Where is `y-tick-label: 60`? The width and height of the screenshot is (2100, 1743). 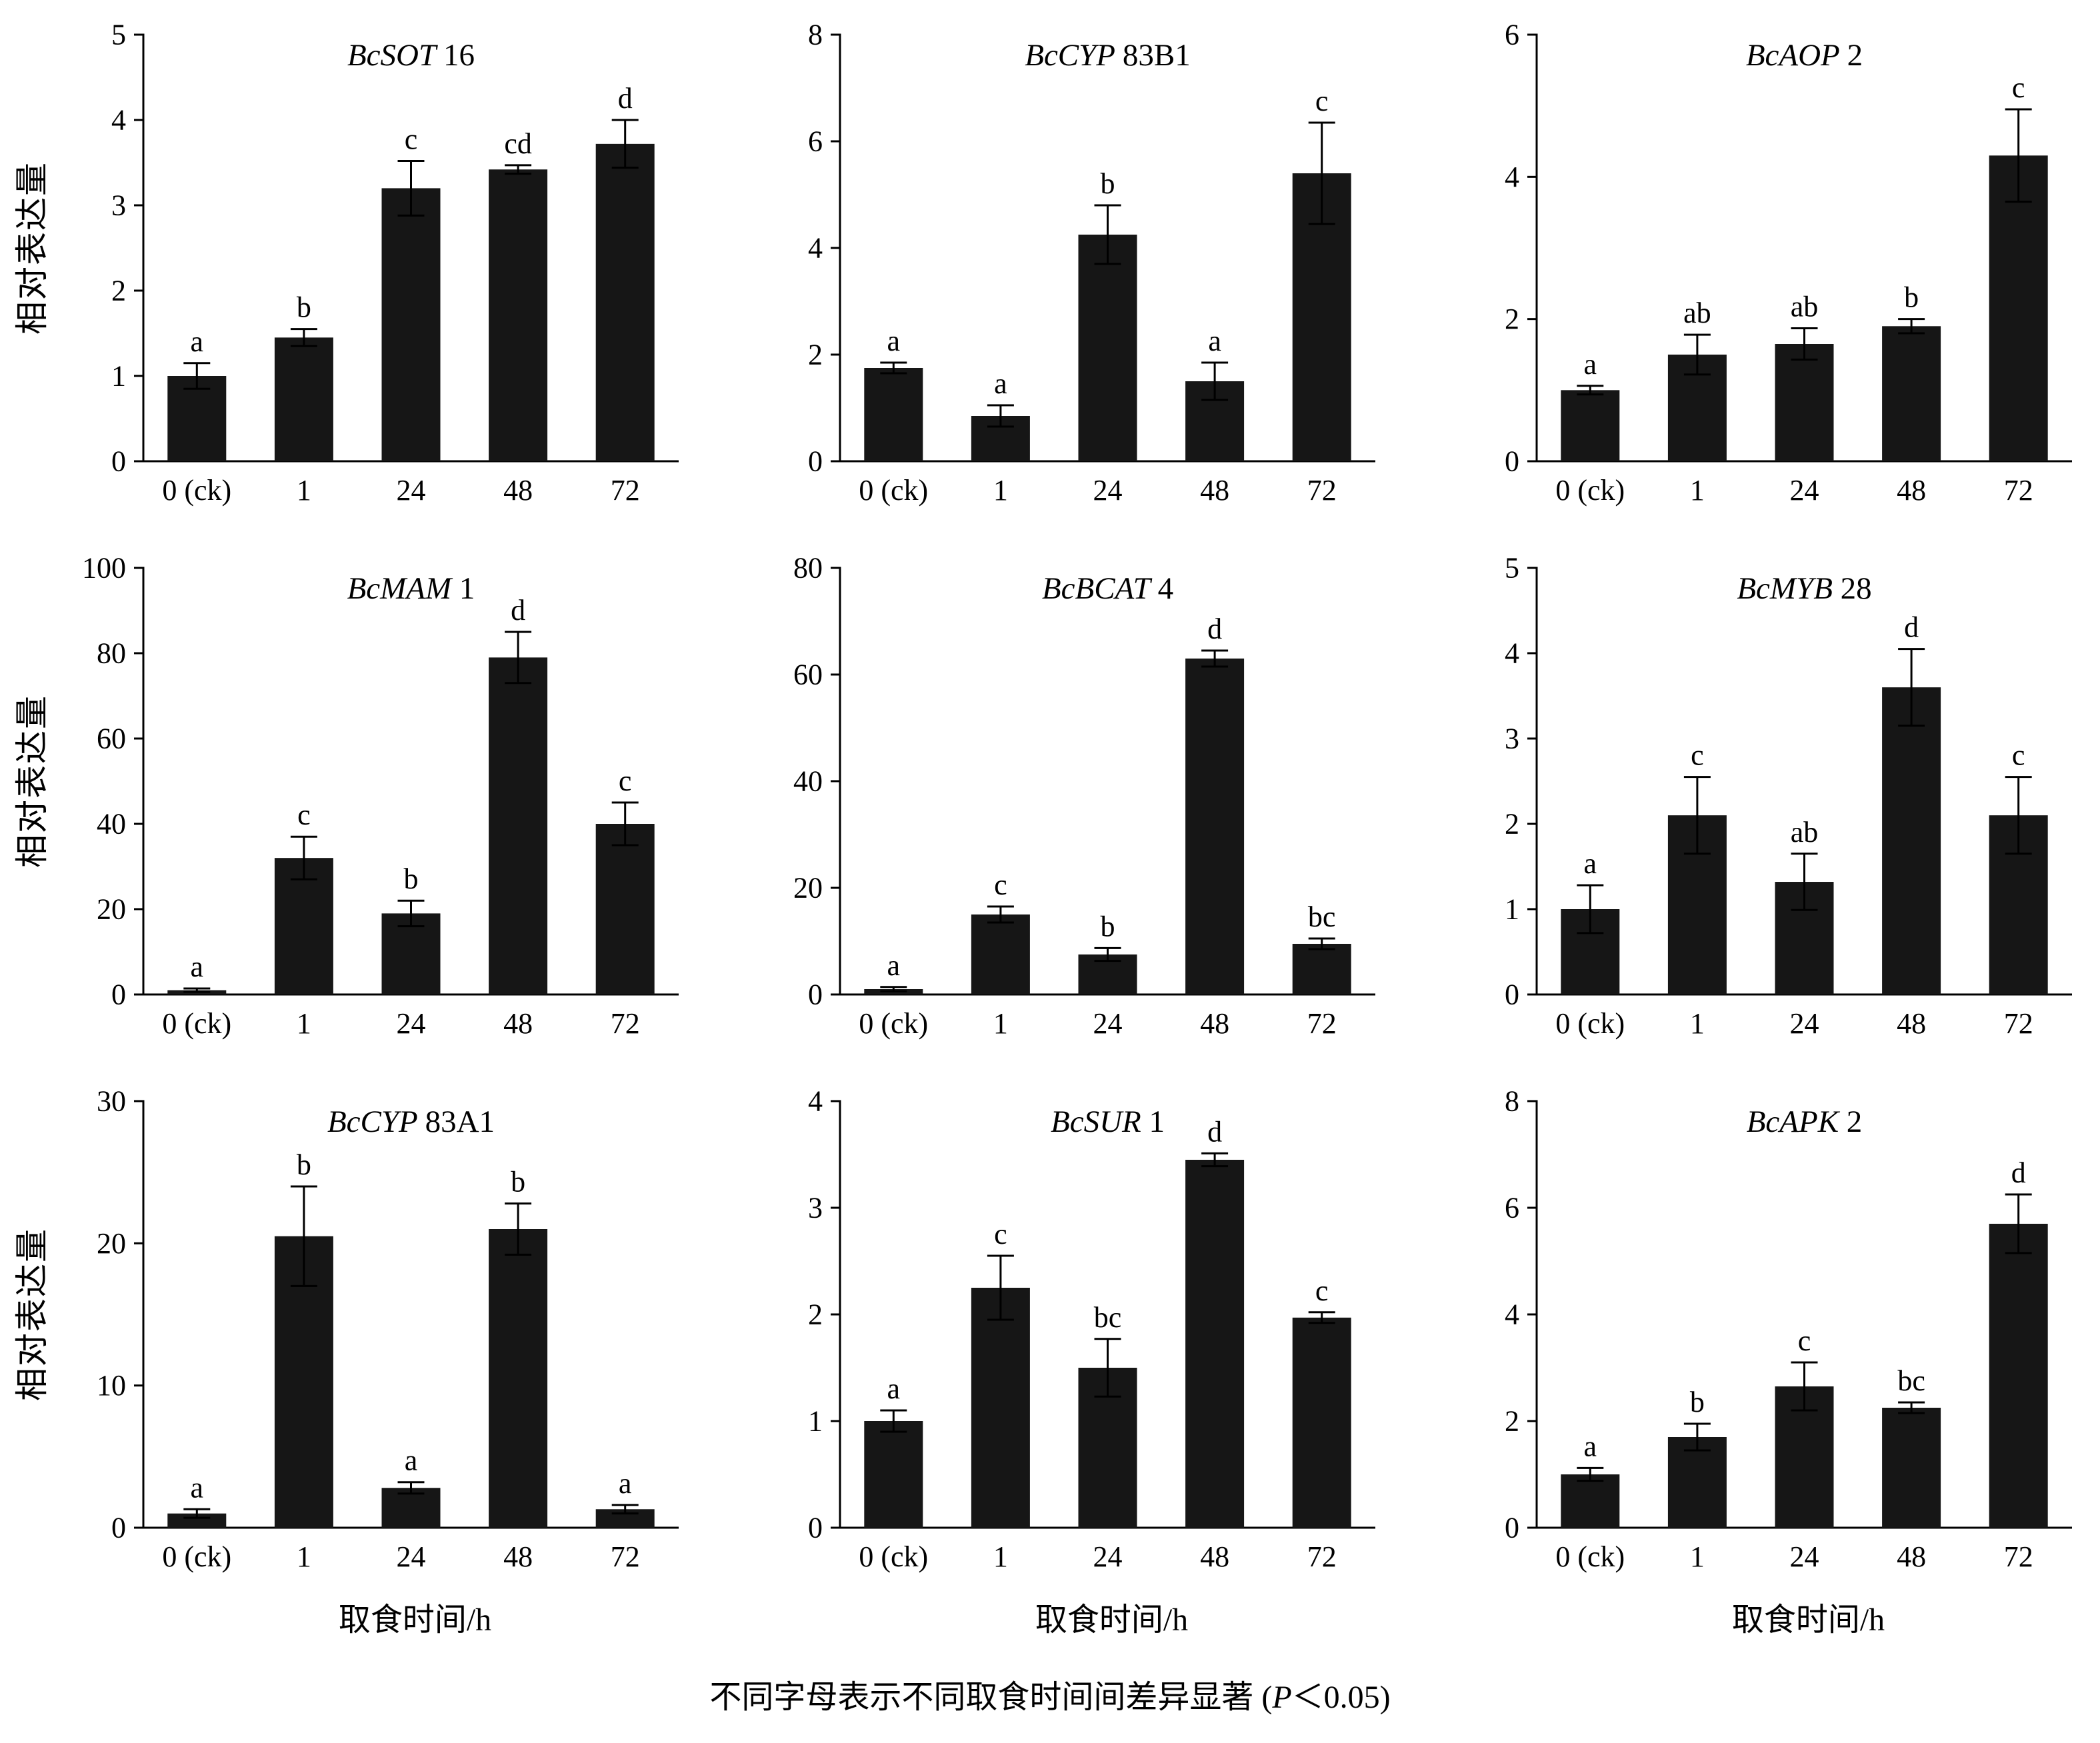 y-tick-label: 60 is located at coordinates (111, 739).